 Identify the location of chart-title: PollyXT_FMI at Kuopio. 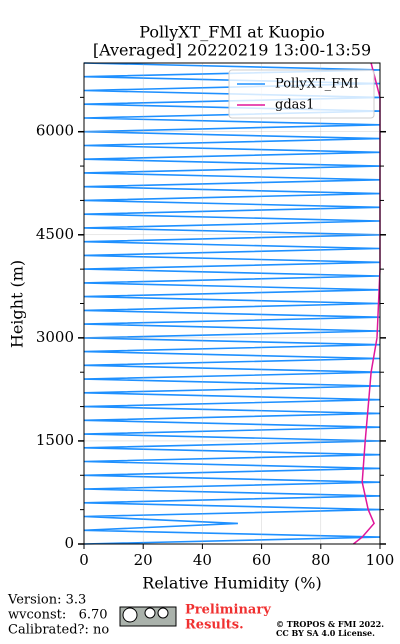
(232, 32).